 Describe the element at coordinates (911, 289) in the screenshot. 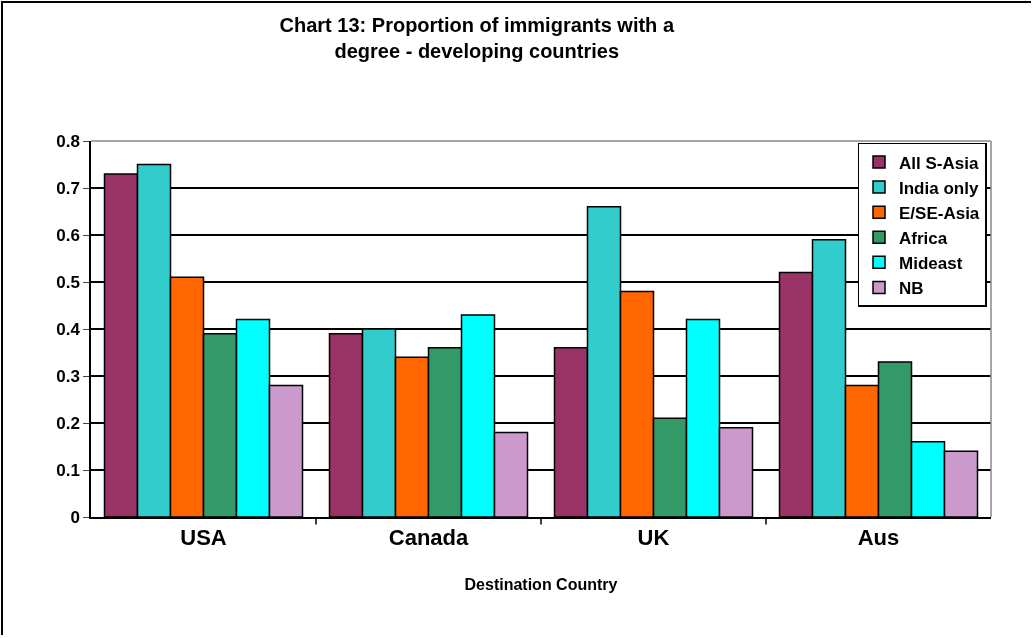

I see `legend-label: NB` at that location.